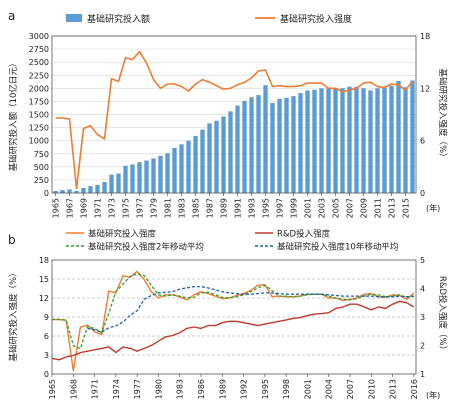 The width and height of the screenshot is (454, 404). What do you see at coordinates (422, 289) in the screenshot?
I see `panel-b-y-right-tick-label: 4` at bounding box center [422, 289].